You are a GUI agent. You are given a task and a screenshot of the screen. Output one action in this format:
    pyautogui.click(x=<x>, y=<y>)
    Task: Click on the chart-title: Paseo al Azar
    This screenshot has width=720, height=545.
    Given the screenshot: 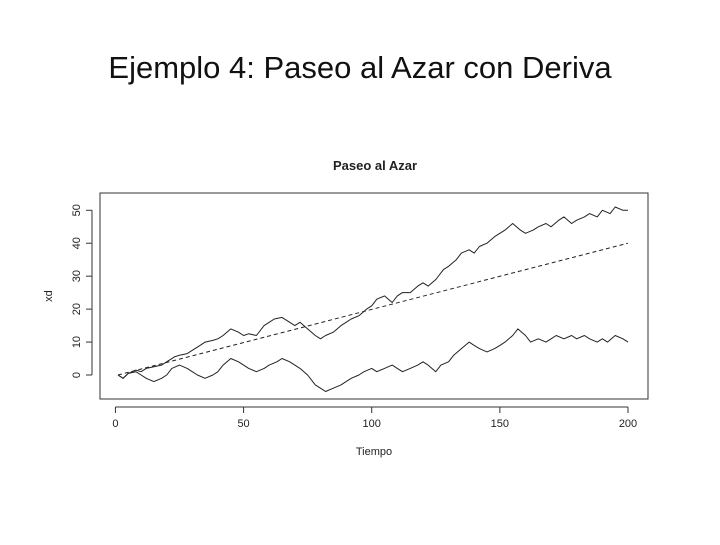 What is the action you would take?
    pyautogui.click(x=375, y=165)
    